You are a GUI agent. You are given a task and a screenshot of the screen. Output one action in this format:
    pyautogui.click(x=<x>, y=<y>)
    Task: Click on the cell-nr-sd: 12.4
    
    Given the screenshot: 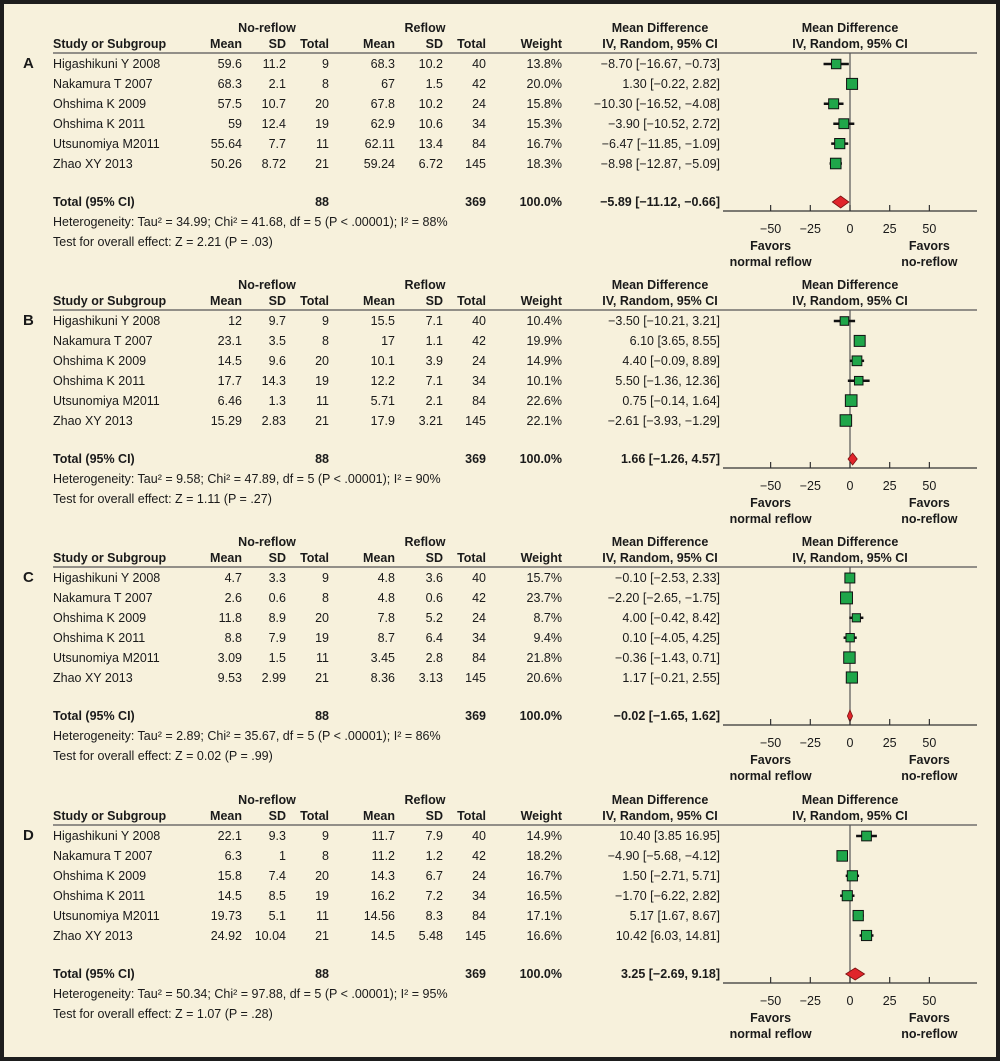 What is the action you would take?
    pyautogui.click(x=273, y=123)
    